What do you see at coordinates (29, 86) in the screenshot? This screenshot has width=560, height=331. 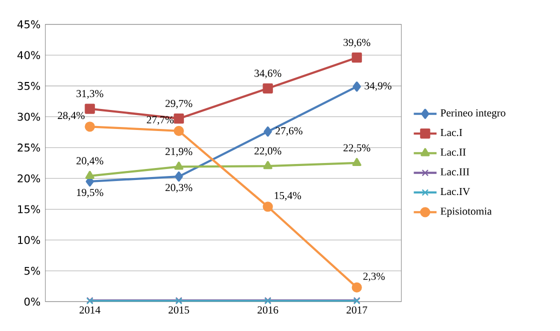 I see `y-tick-label: 35%` at bounding box center [29, 86].